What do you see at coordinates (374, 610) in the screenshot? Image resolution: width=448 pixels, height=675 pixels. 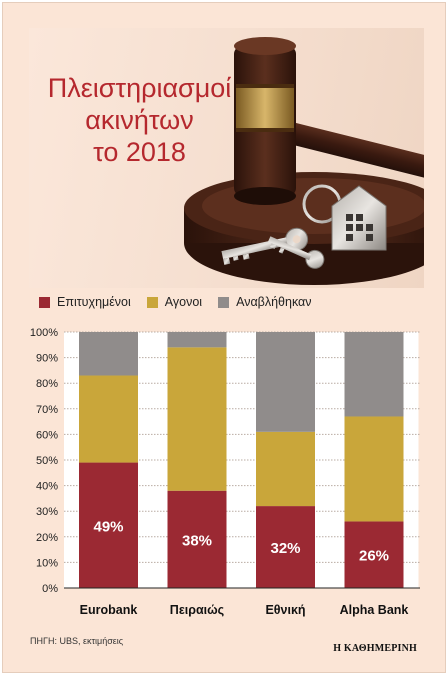 I see `x-tick-label: Alpha Bank` at bounding box center [374, 610].